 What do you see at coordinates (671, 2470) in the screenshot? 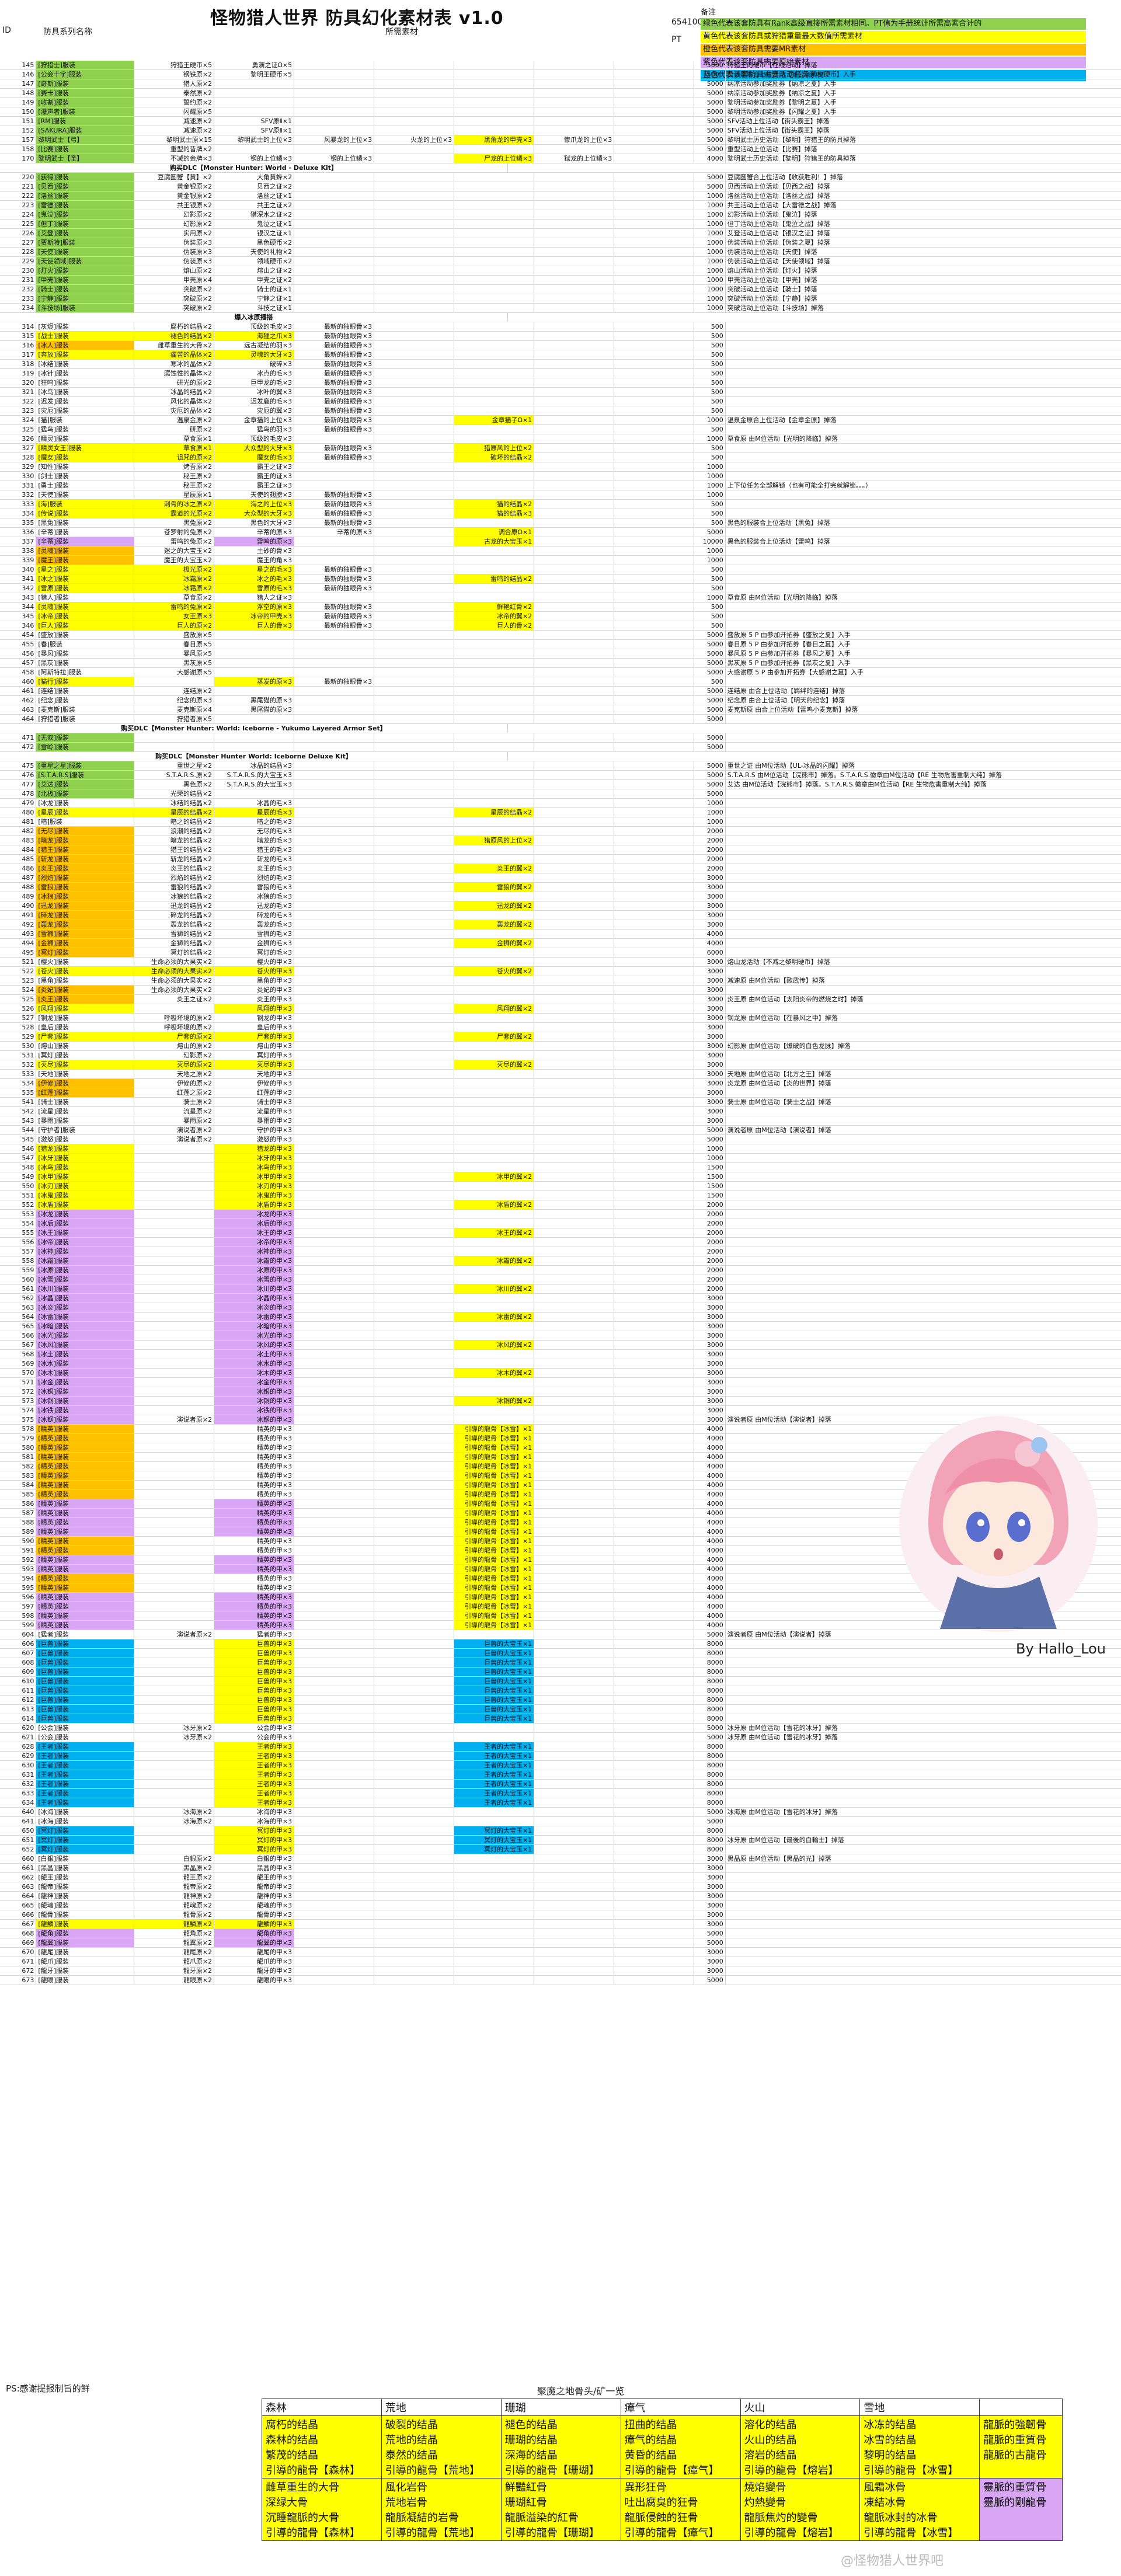
I see `material-item: 引導的龍骨【瘴气】` at bounding box center [671, 2470].